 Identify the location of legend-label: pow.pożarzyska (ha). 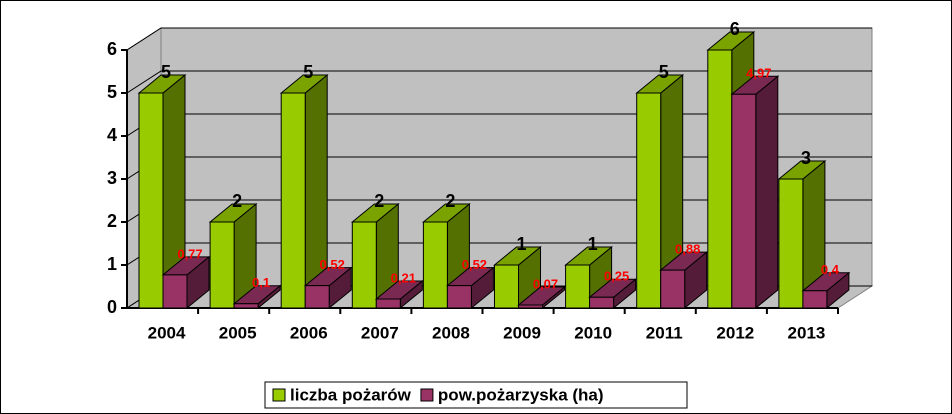
(521, 394).